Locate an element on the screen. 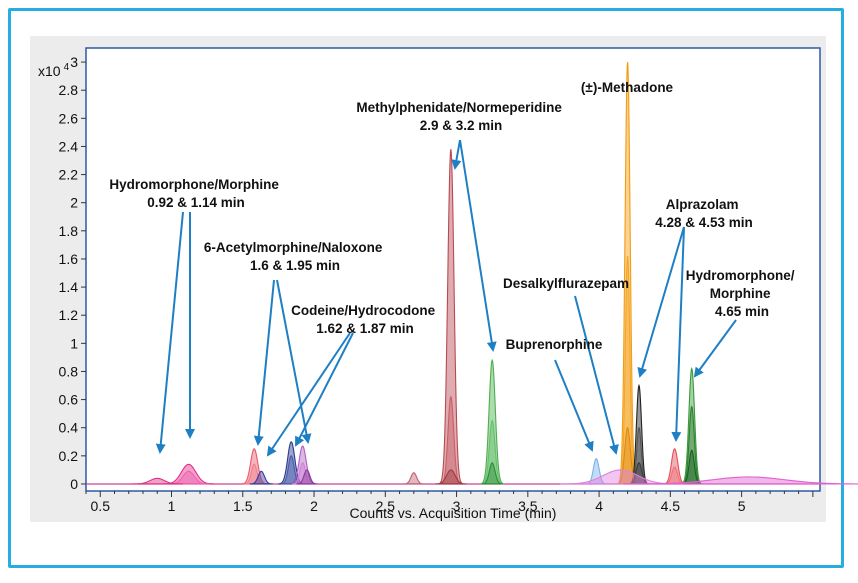 The width and height of the screenshot is (858, 583). y-tick-label: 0 is located at coordinates (74, 484).